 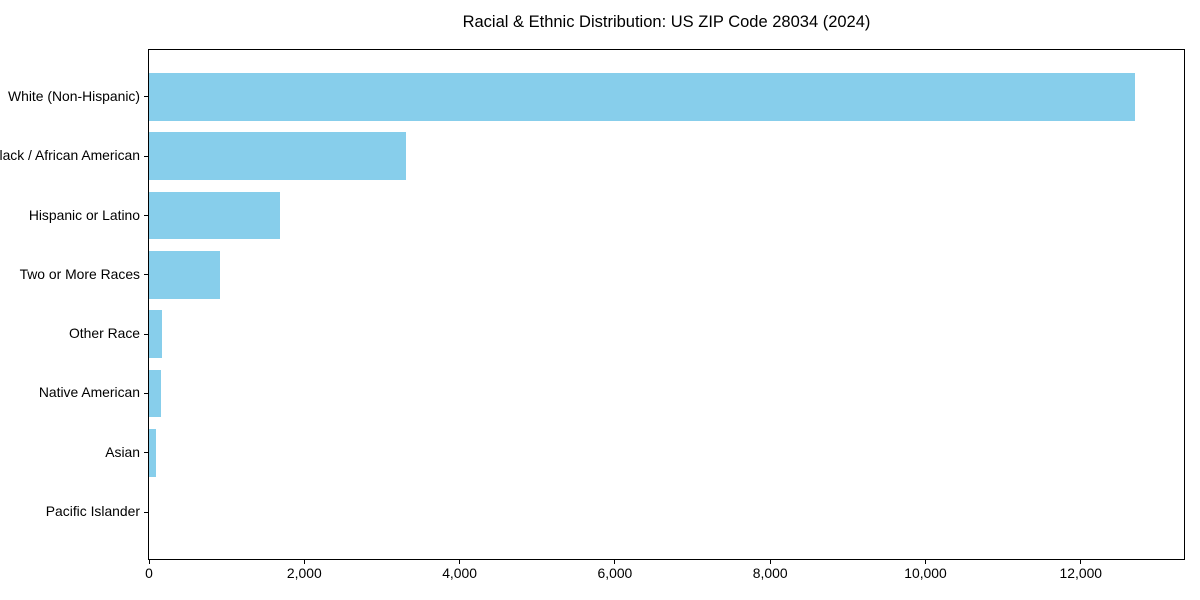 I want to click on y-tick-label: Black / African American, so click(x=70, y=155).